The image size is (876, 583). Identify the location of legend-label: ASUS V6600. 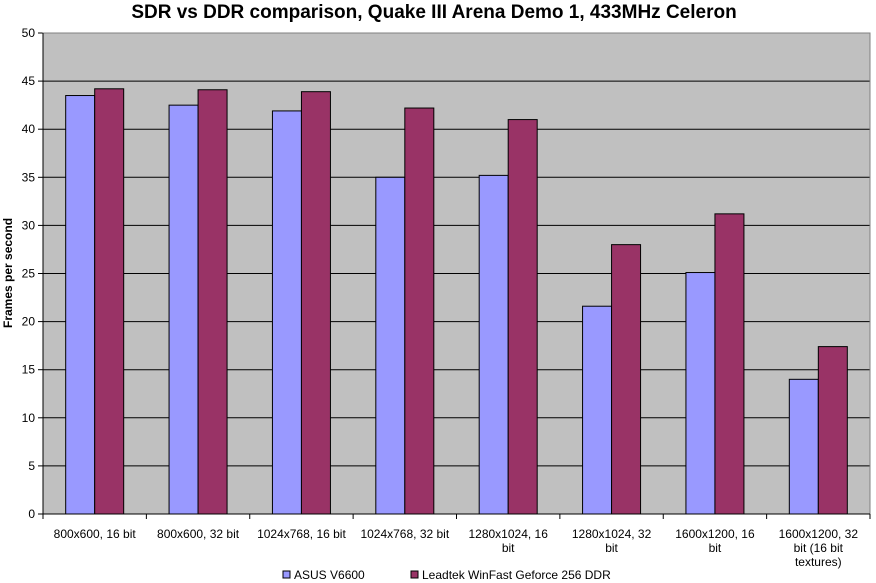
(329, 575).